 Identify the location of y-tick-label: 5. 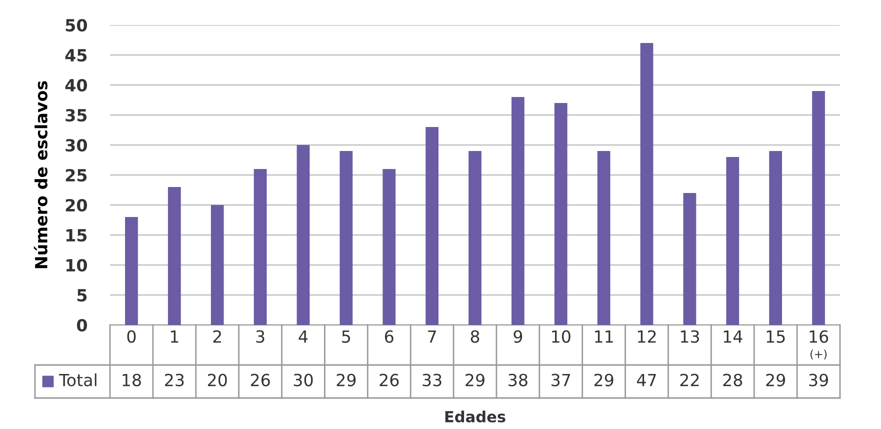
(82, 295).